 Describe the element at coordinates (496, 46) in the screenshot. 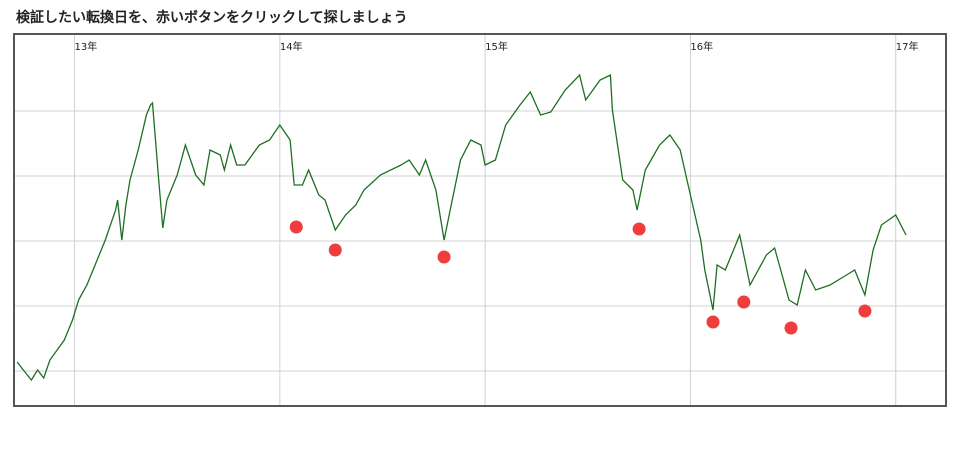

I see `x-tick-label: 15年` at that location.